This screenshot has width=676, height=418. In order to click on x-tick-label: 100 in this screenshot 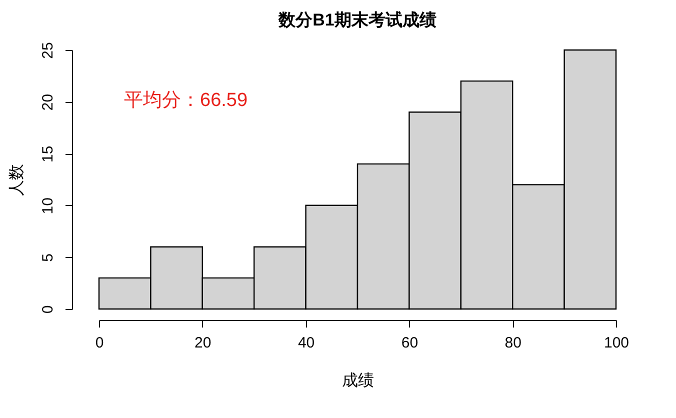, I will do `click(617, 343)`.